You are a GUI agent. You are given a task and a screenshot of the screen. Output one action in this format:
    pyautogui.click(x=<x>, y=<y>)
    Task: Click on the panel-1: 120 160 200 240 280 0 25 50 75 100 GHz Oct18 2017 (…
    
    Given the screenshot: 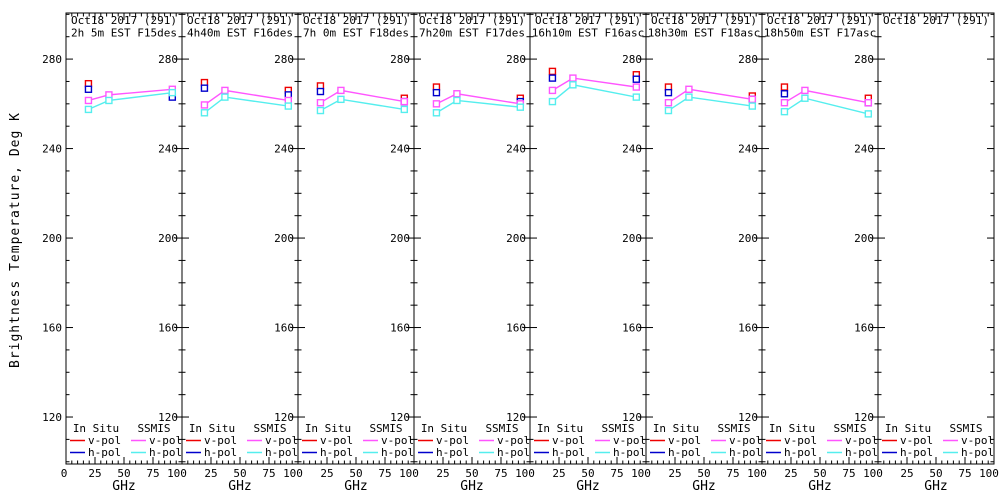 What is the action you would take?
    pyautogui.click(x=114, y=253)
    